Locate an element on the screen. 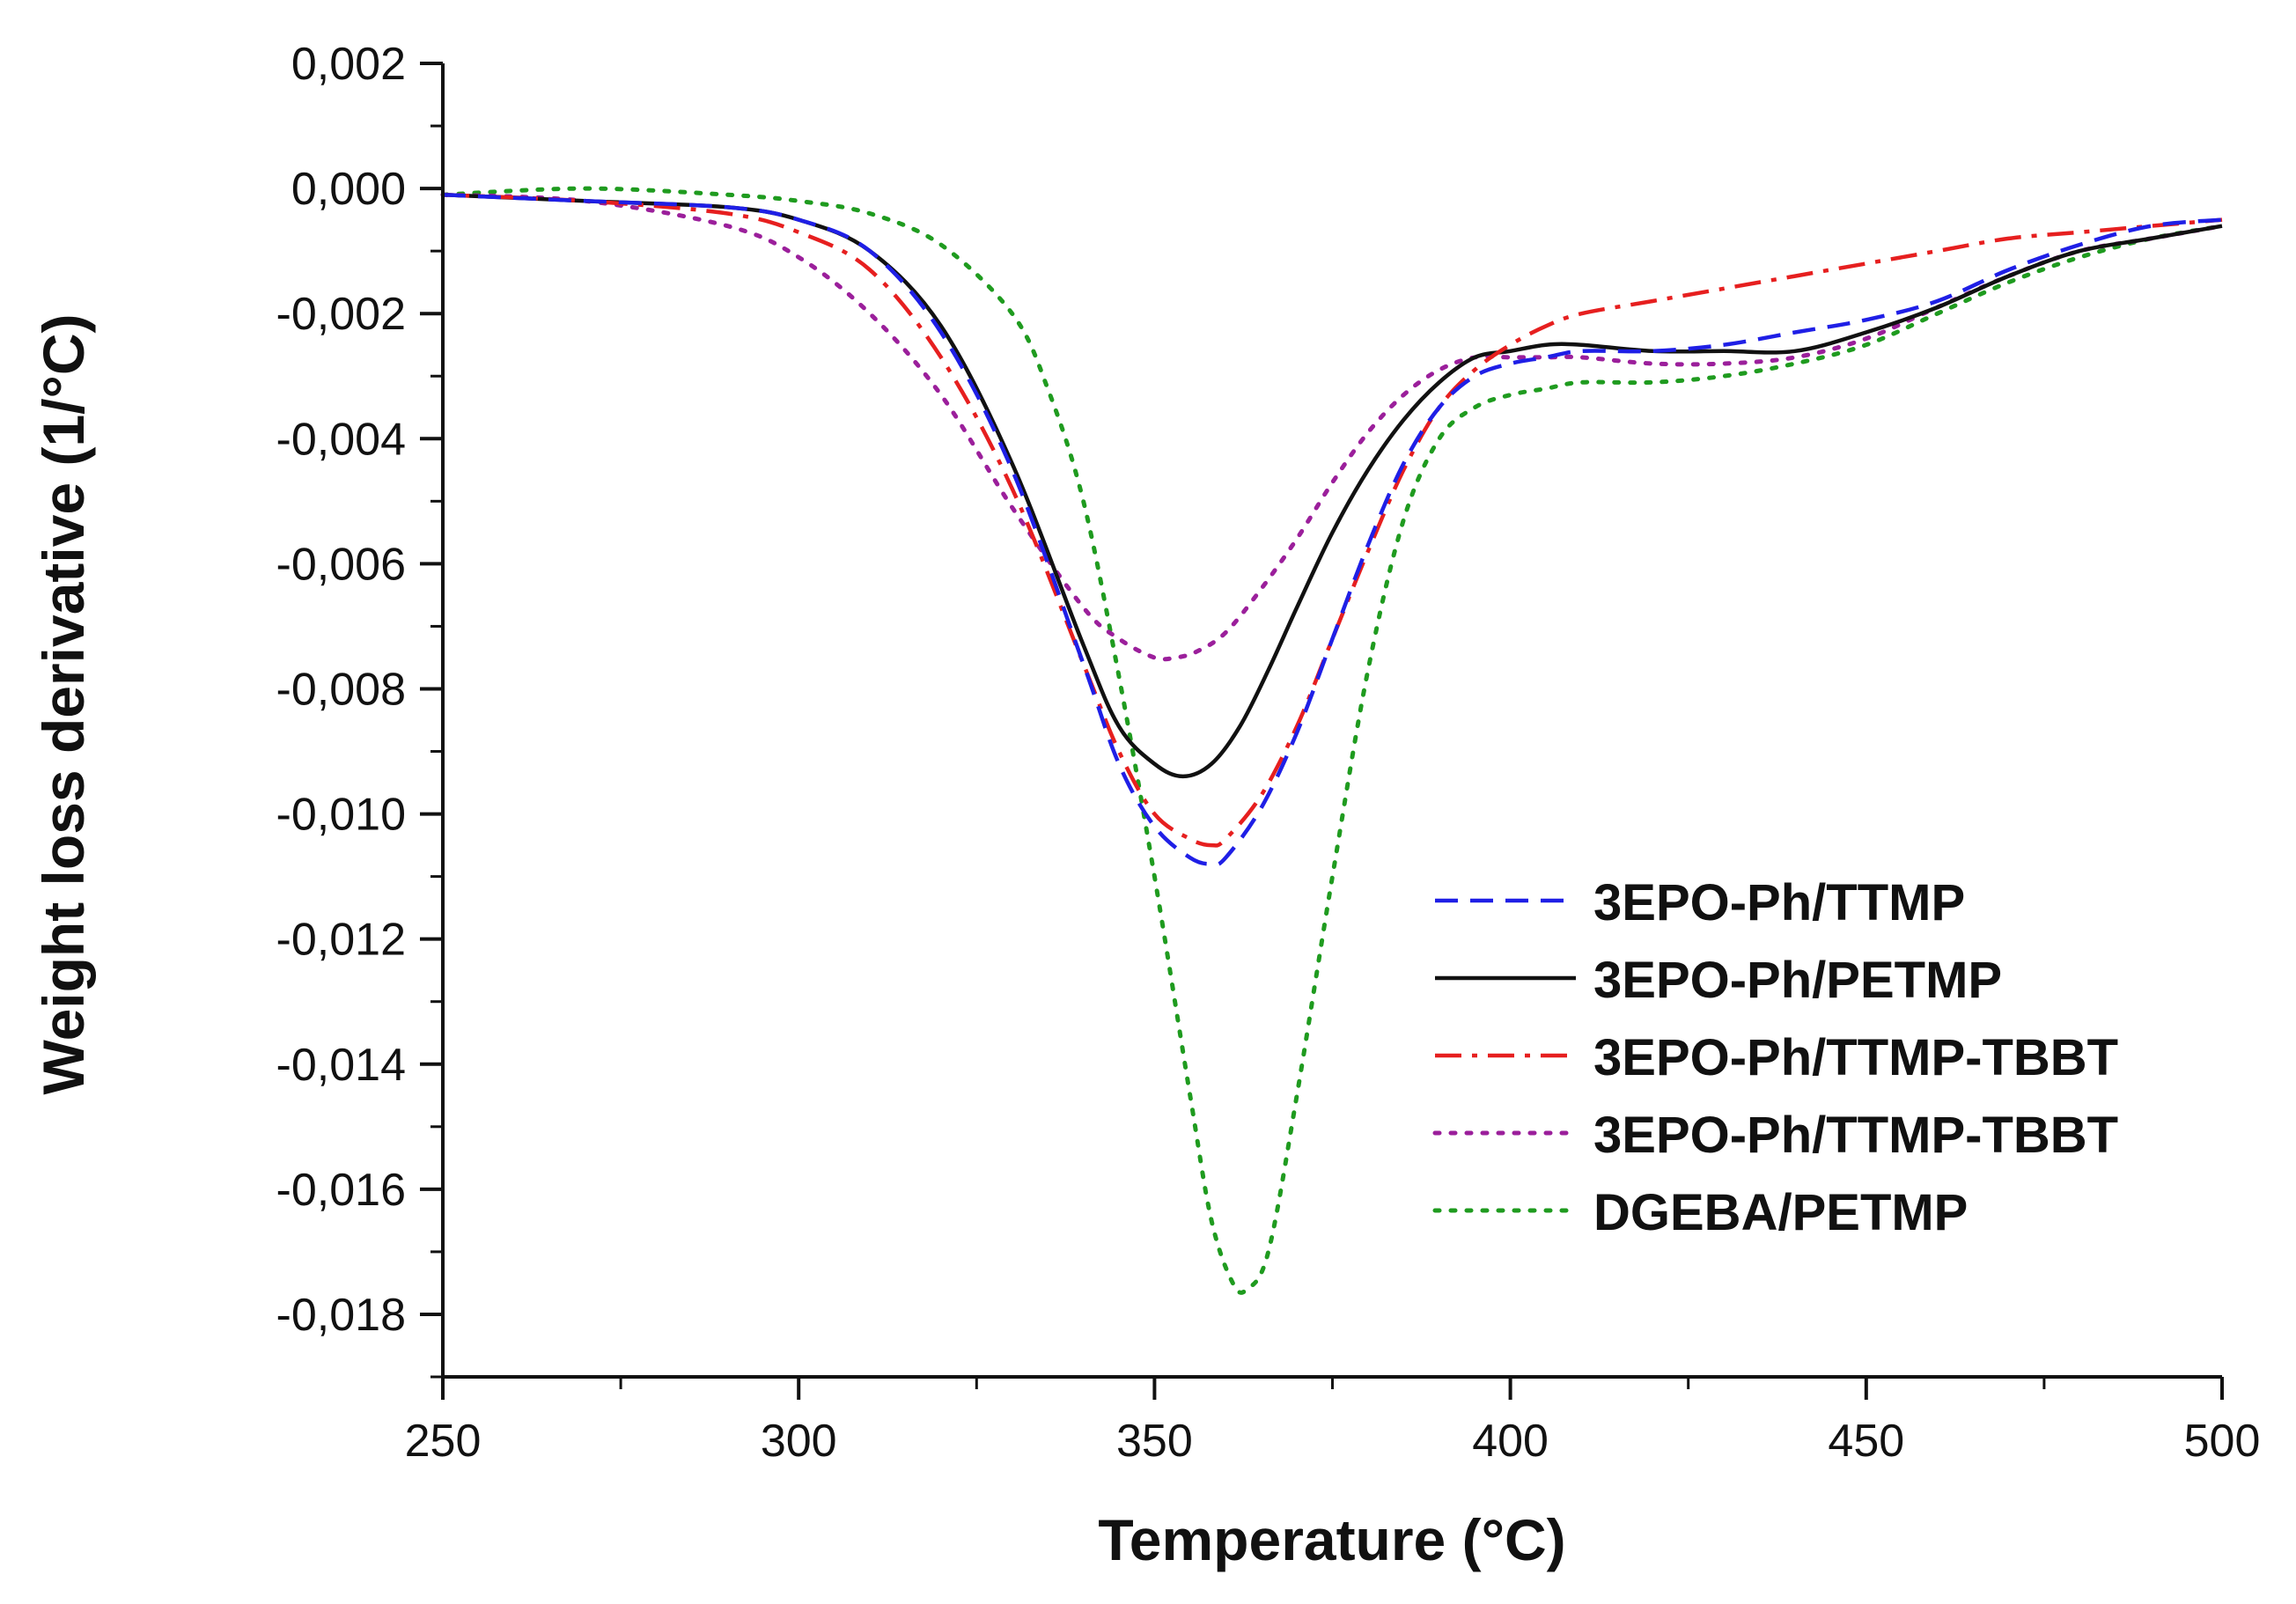  y-tick-label: -0,010 is located at coordinates (341, 815).